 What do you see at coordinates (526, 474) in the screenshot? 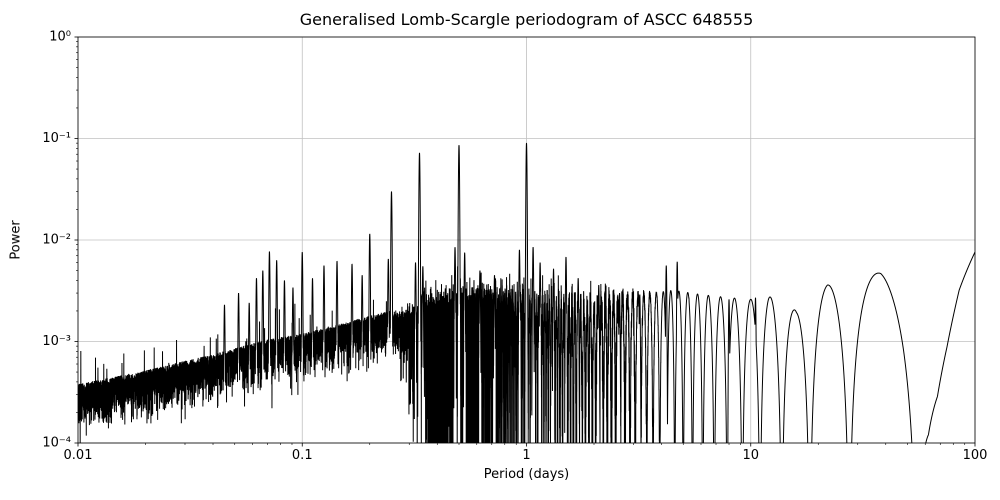
I see `x-axis-label: Period (days)` at bounding box center [526, 474].